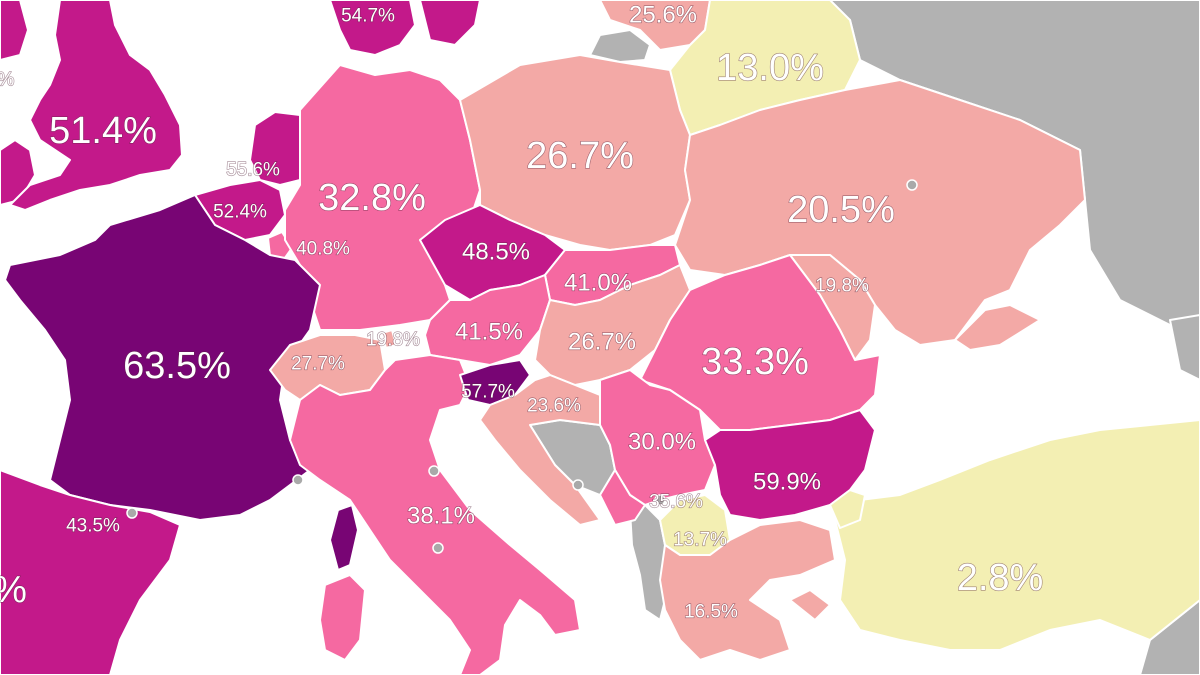  Describe the element at coordinates (96, 105) in the screenshot. I see `region-united-kingdom` at that location.